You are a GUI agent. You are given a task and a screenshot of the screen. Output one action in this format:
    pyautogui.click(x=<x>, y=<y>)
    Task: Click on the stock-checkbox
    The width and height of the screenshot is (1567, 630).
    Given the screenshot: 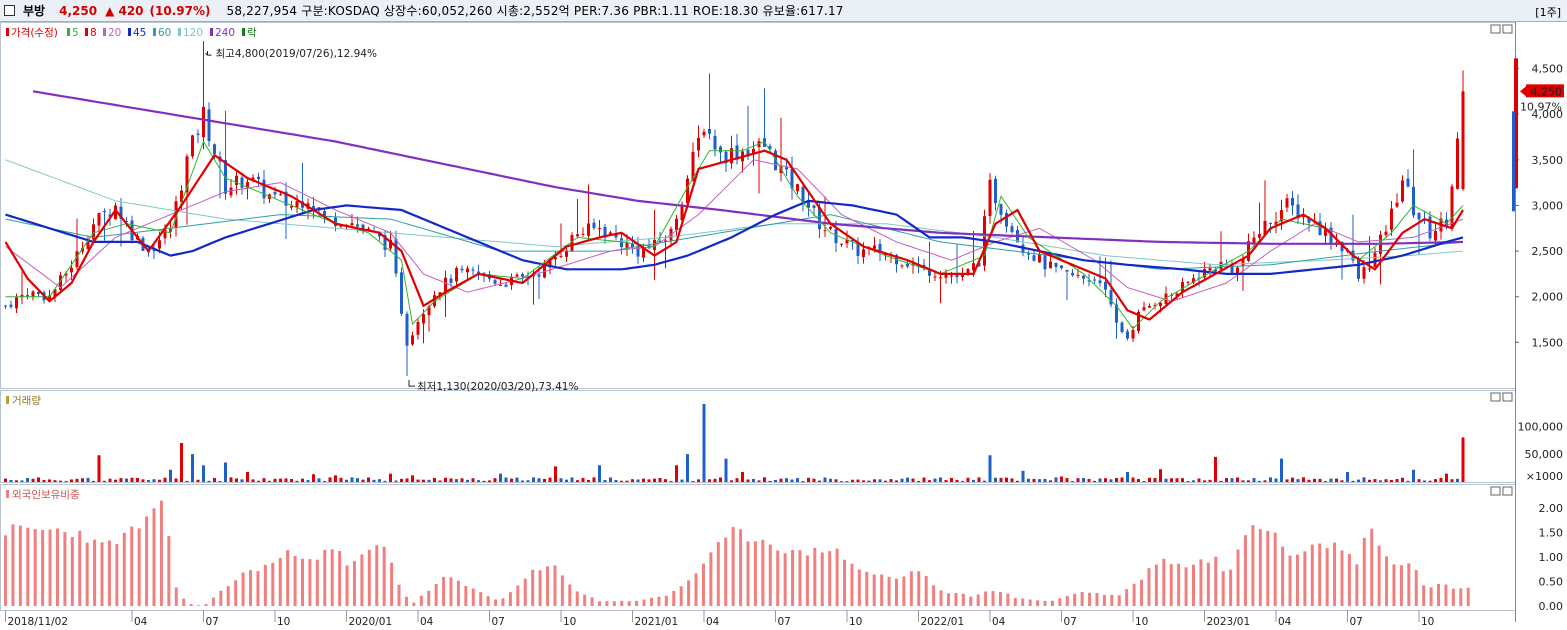 What is the action you would take?
    pyautogui.click(x=9, y=10)
    